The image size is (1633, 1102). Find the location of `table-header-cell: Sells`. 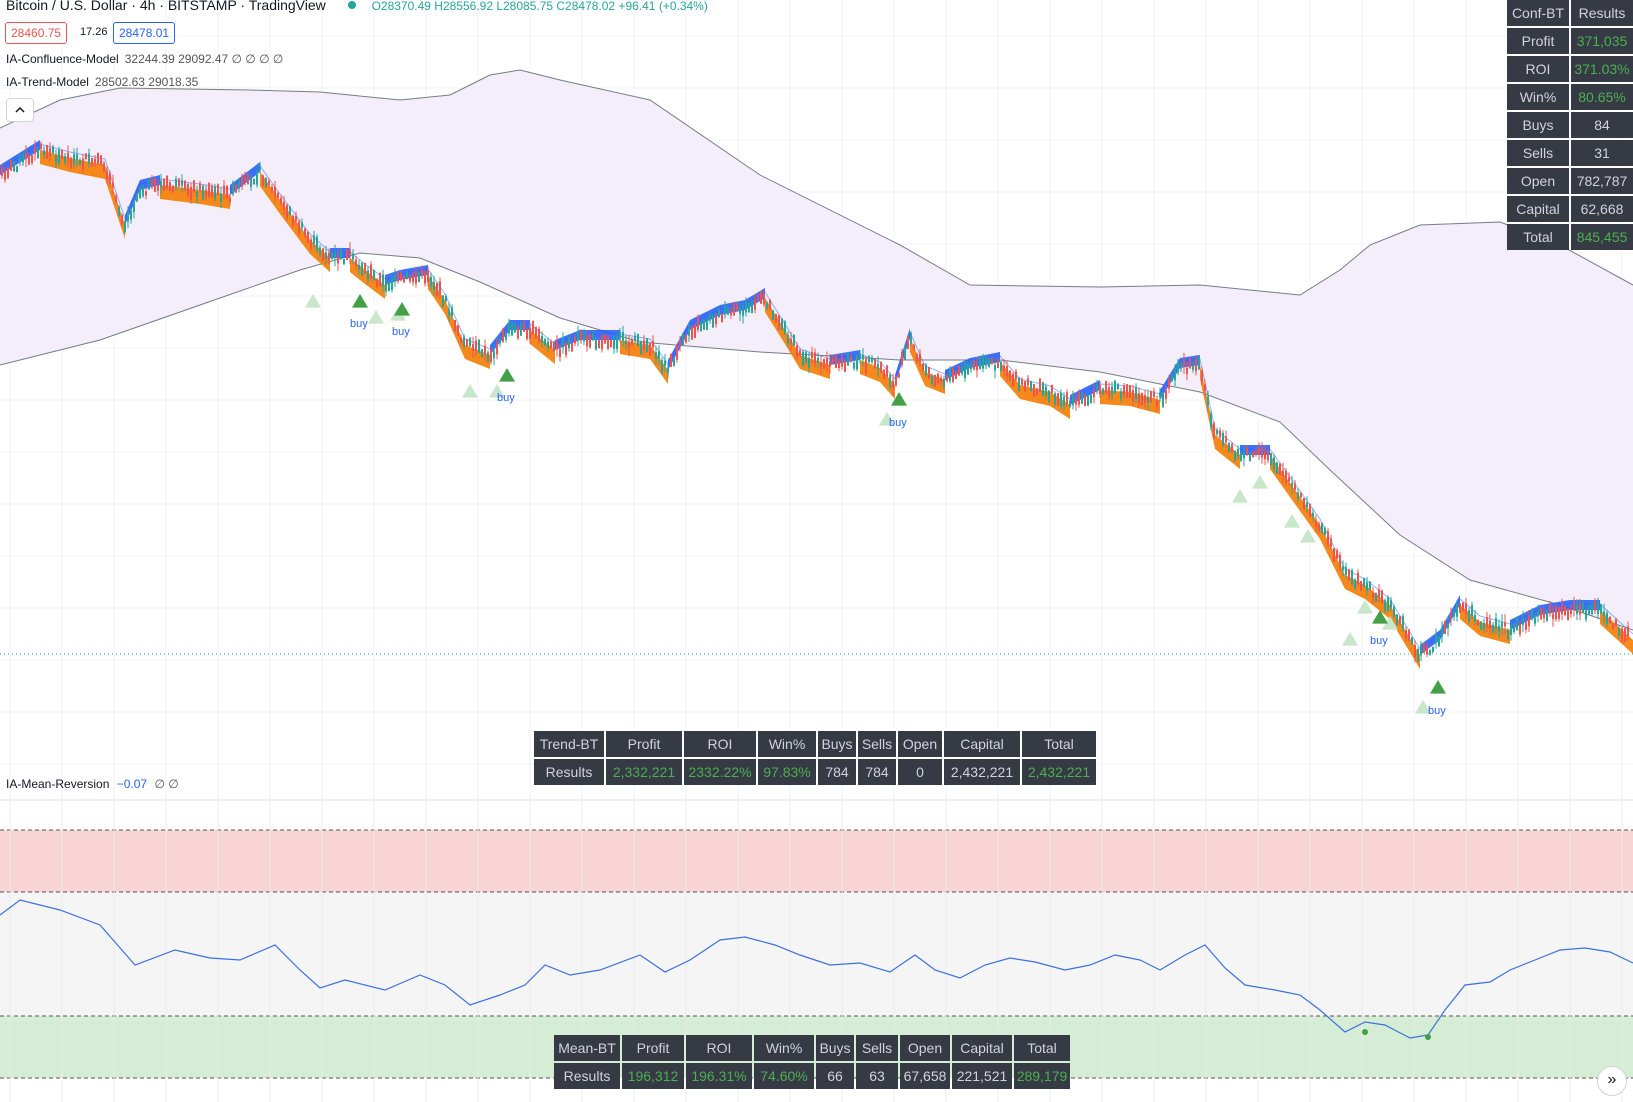

table-header-cell: Sells is located at coordinates (877, 1048).